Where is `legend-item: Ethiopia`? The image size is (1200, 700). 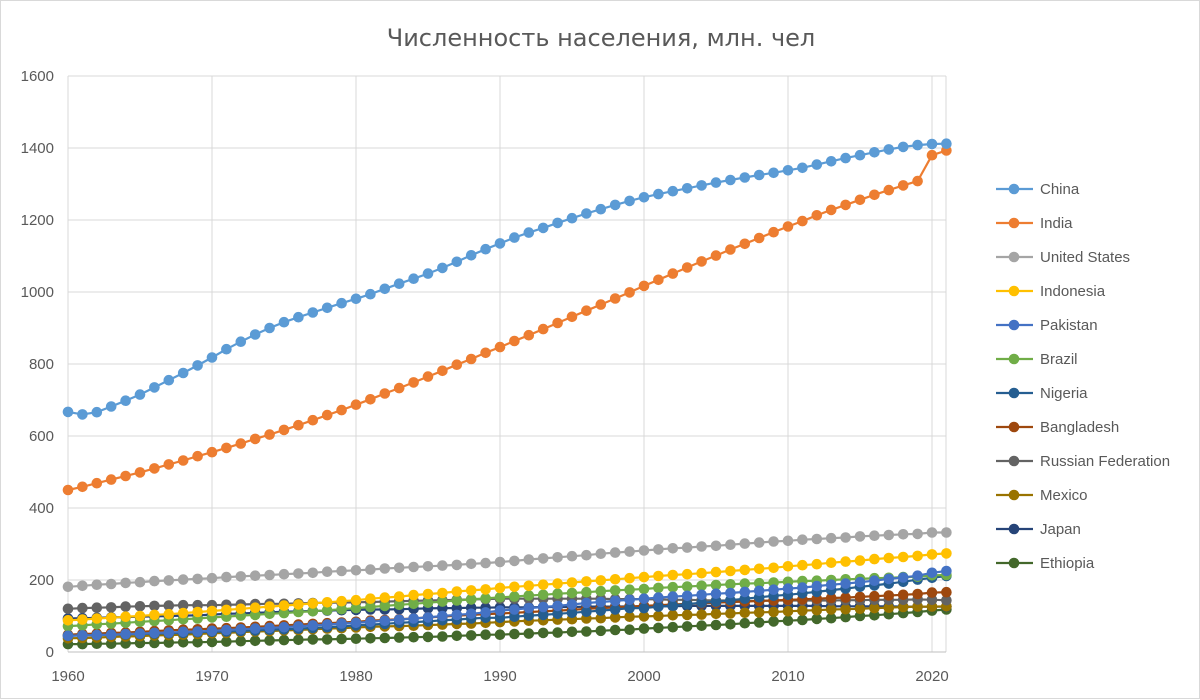 legend-item: Ethiopia is located at coordinates (1045, 563).